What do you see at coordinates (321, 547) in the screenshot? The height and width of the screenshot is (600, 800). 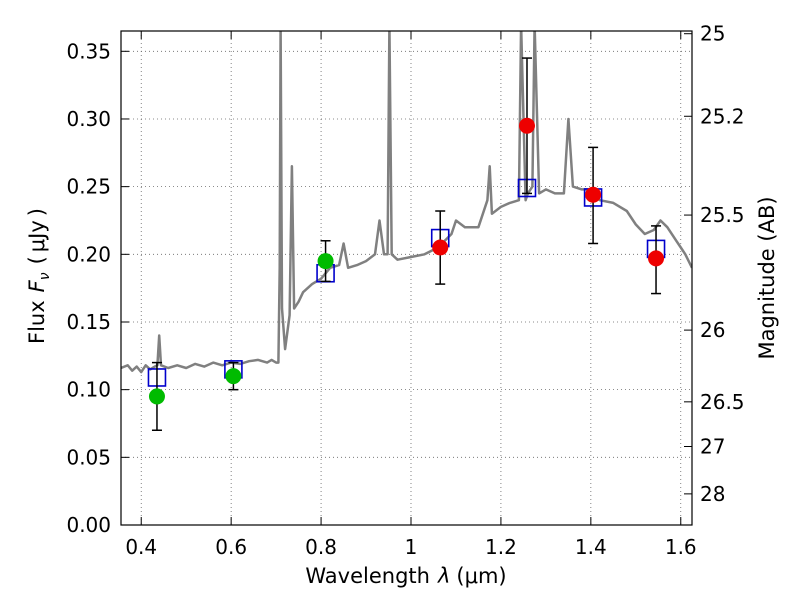 I see `x-tick-label: 0.8` at bounding box center [321, 547].